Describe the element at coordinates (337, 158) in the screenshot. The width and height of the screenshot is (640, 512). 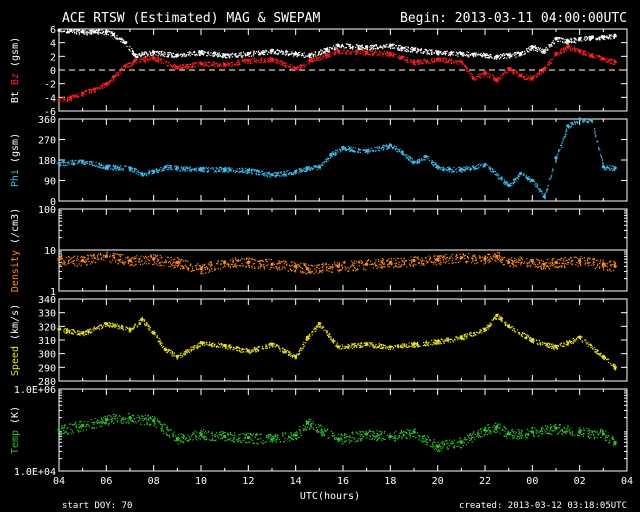
I see `series-phi` at that location.